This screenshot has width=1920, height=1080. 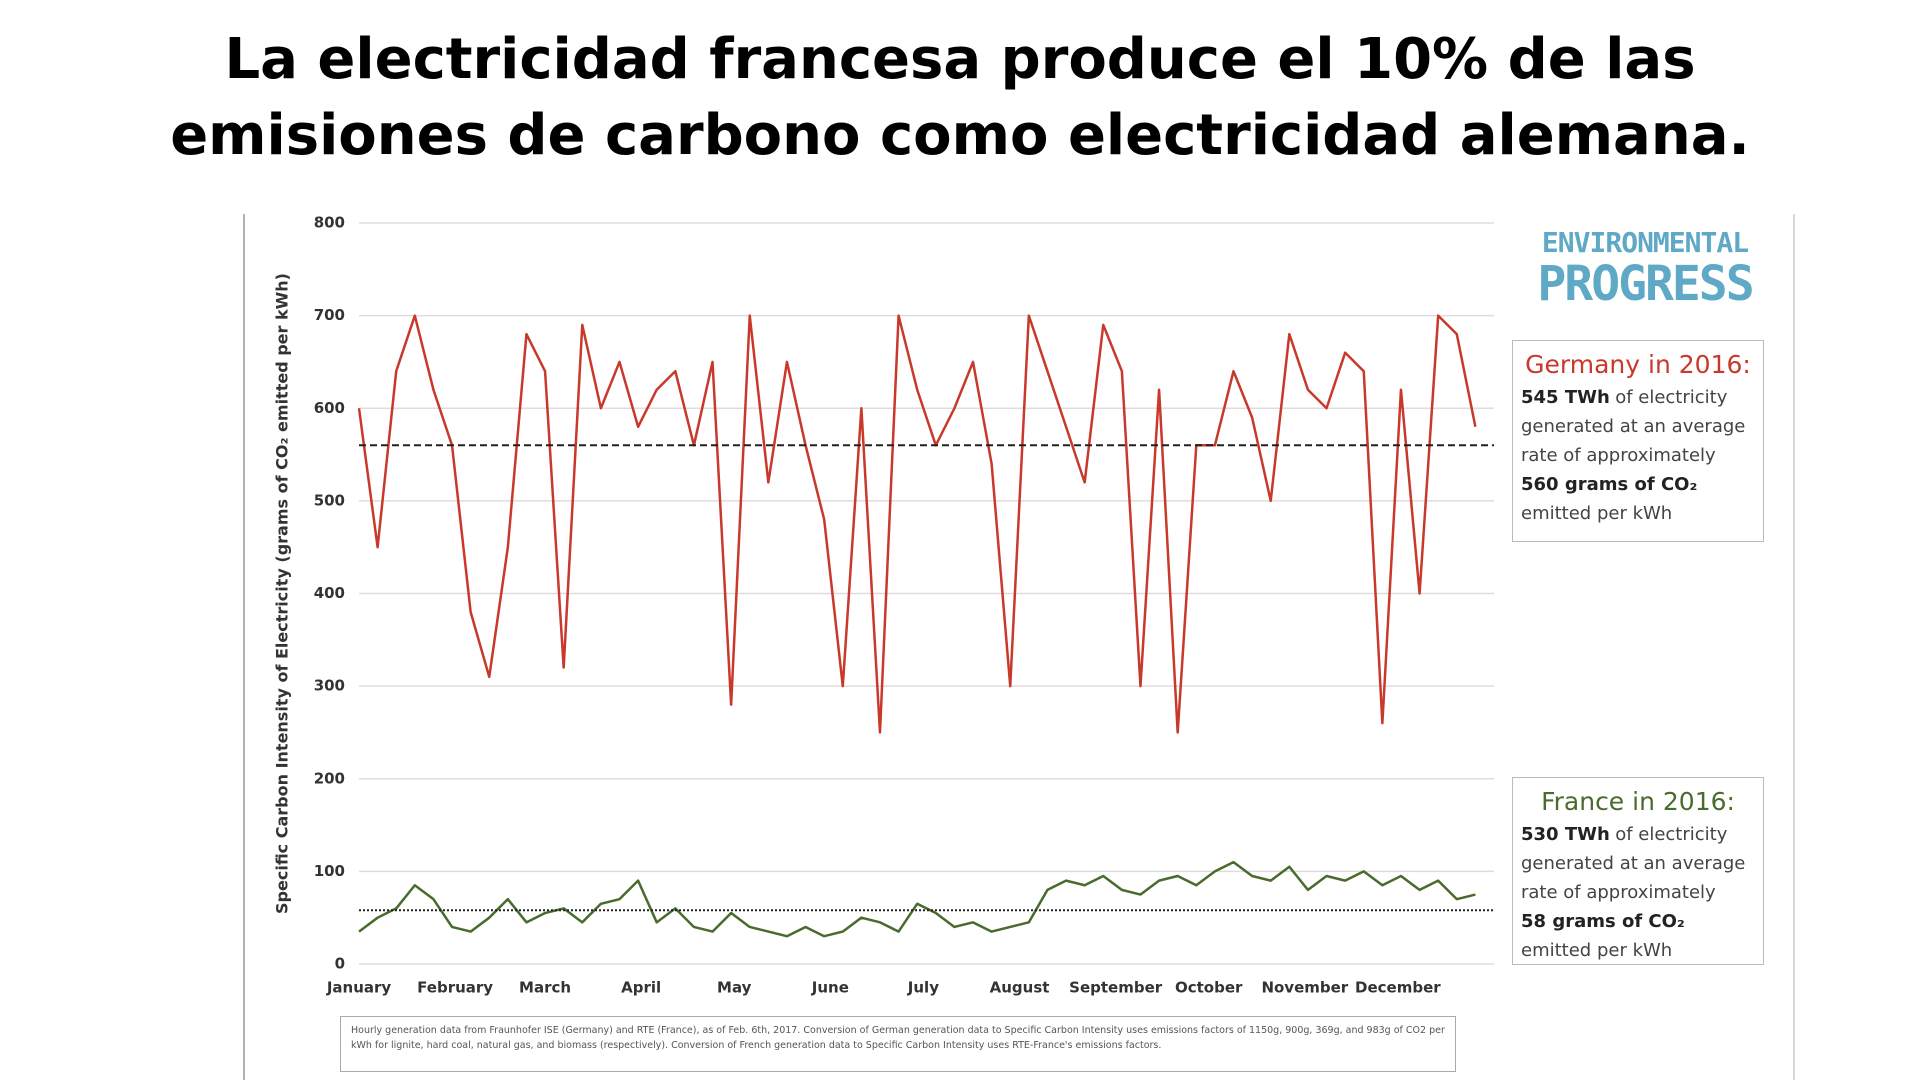 What do you see at coordinates (329, 871) in the screenshot?
I see `y-tick-label: 100` at bounding box center [329, 871].